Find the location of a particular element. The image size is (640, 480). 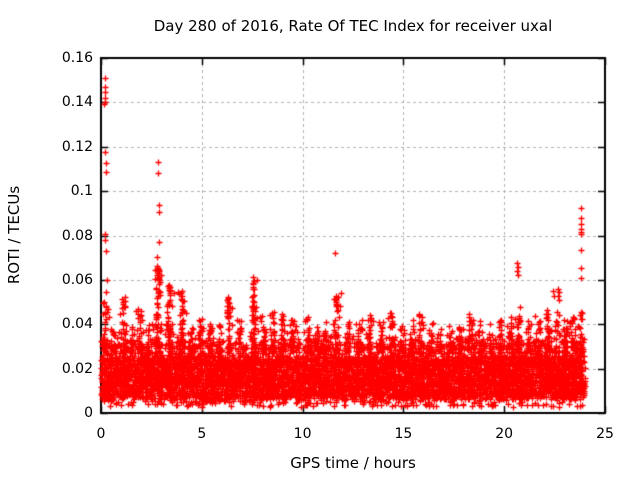

y-tick-label: 0.04 is located at coordinates (77, 324).